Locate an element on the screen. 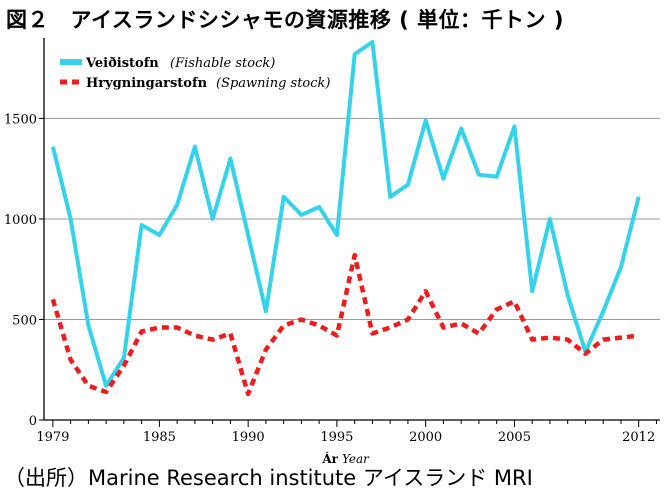 The width and height of the screenshot is (670, 499). x-tick-label: 1985 is located at coordinates (159, 437).